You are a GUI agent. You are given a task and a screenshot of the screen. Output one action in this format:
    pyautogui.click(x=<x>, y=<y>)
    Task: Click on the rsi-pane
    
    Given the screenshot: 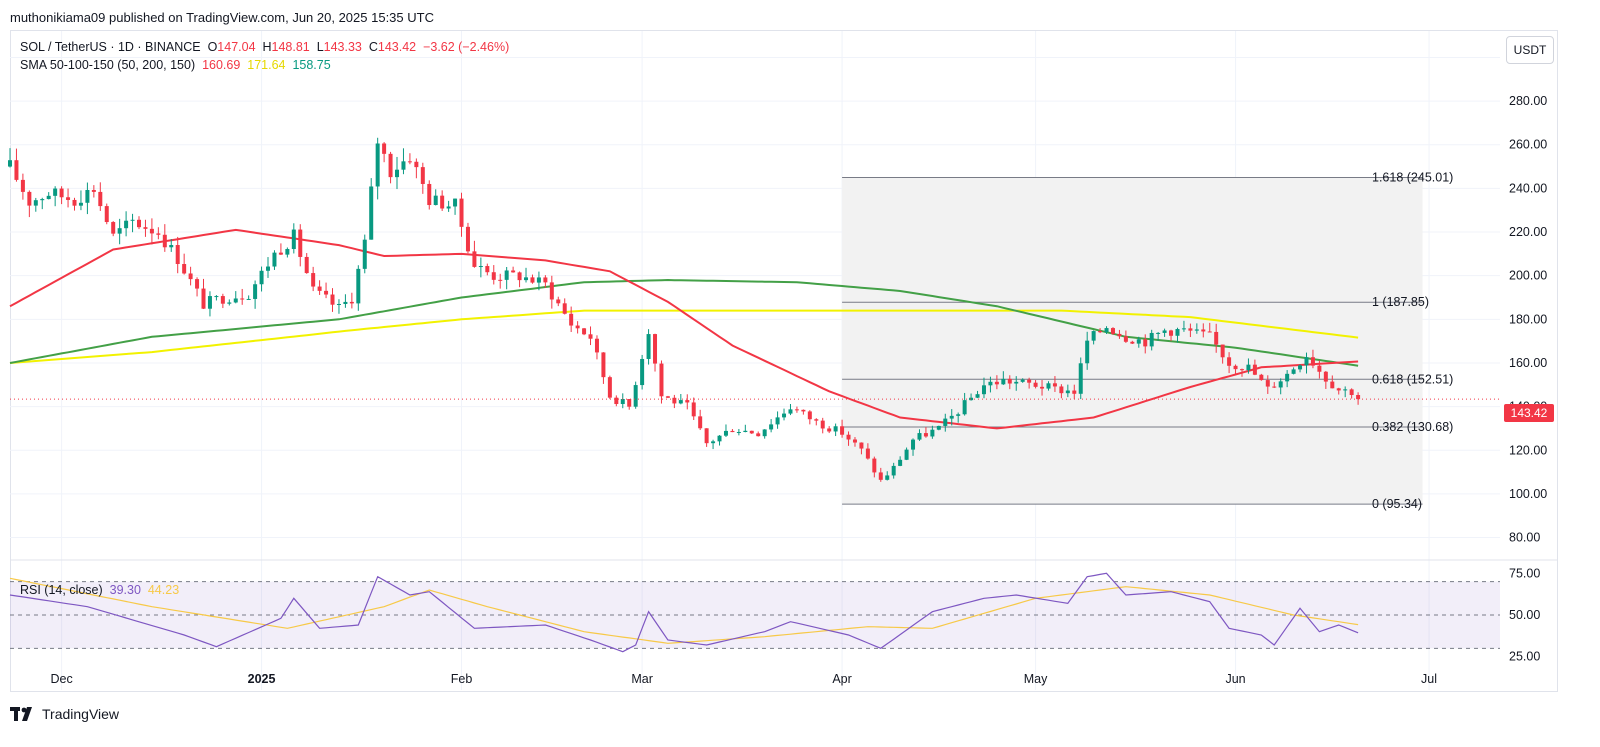 What is the action you would take?
    pyautogui.click(x=783, y=606)
    